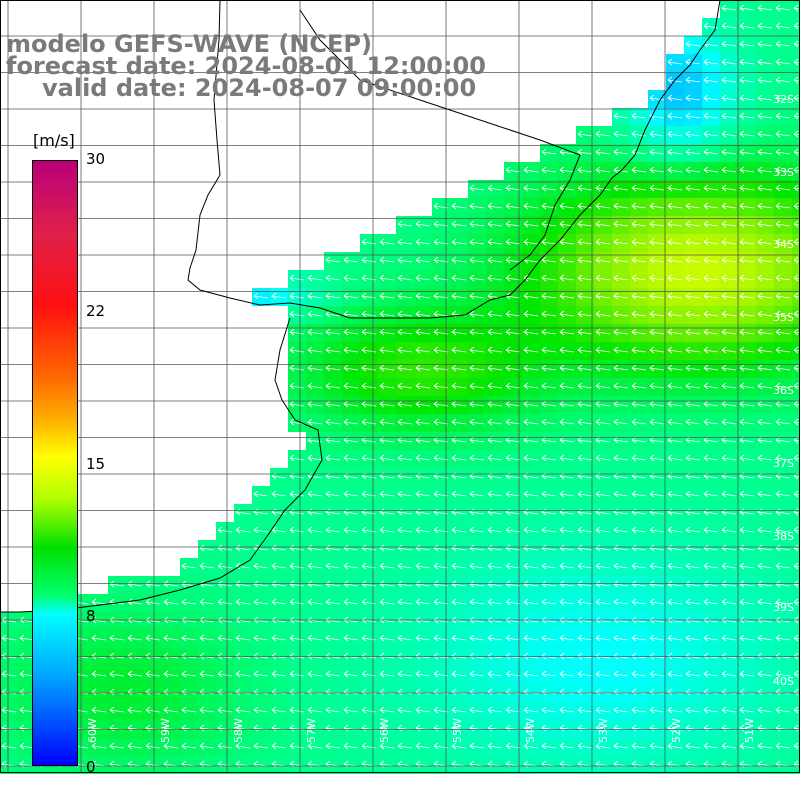  What do you see at coordinates (54, 140) in the screenshot?
I see `colorbar-unit: [m/s]` at bounding box center [54, 140].